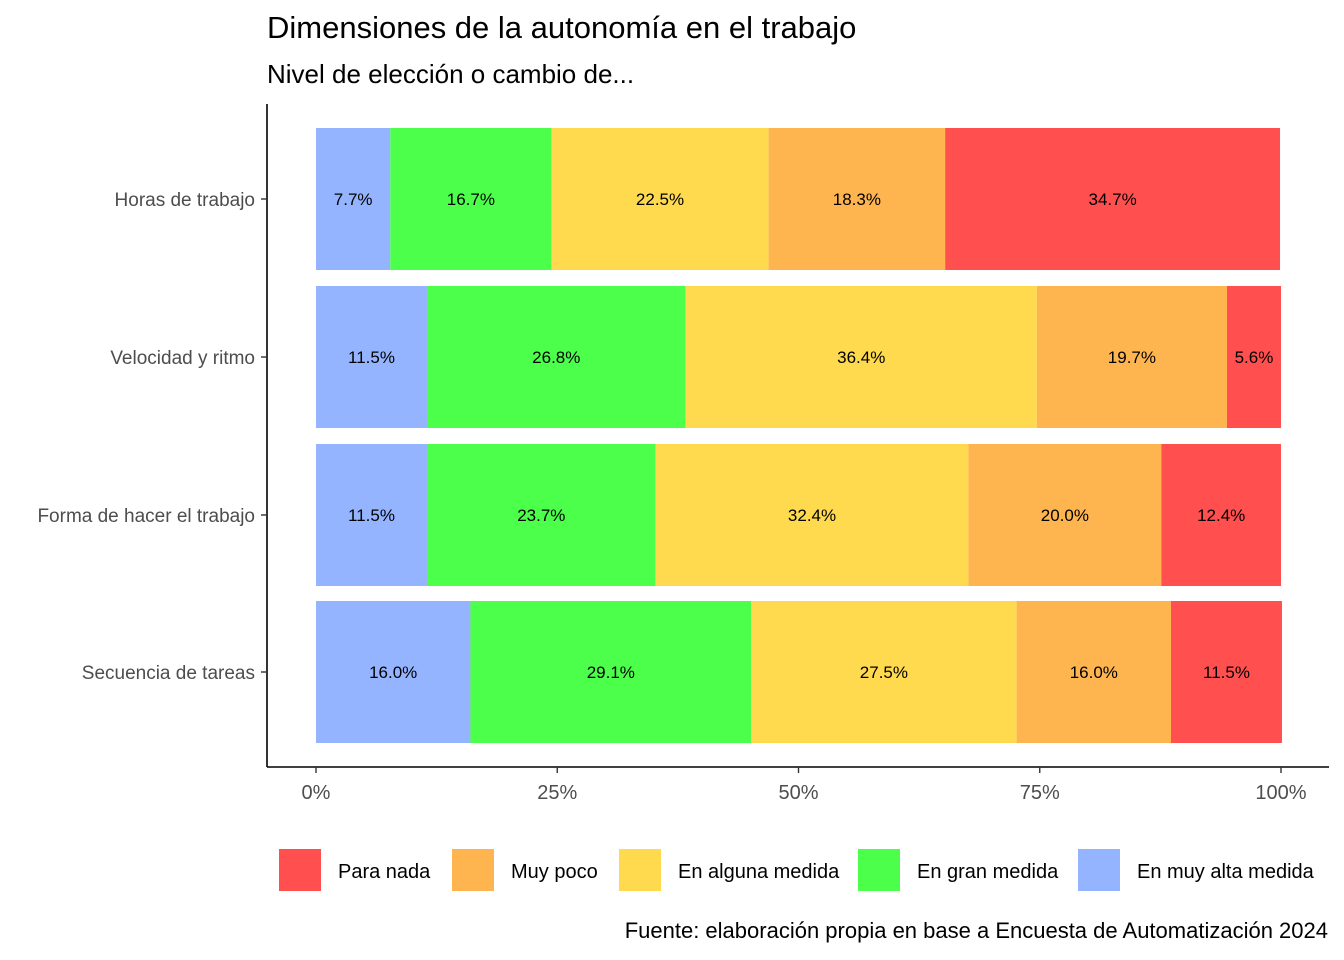  I want to click on y-tick-label: Velocidad y ritmo, so click(182, 358).